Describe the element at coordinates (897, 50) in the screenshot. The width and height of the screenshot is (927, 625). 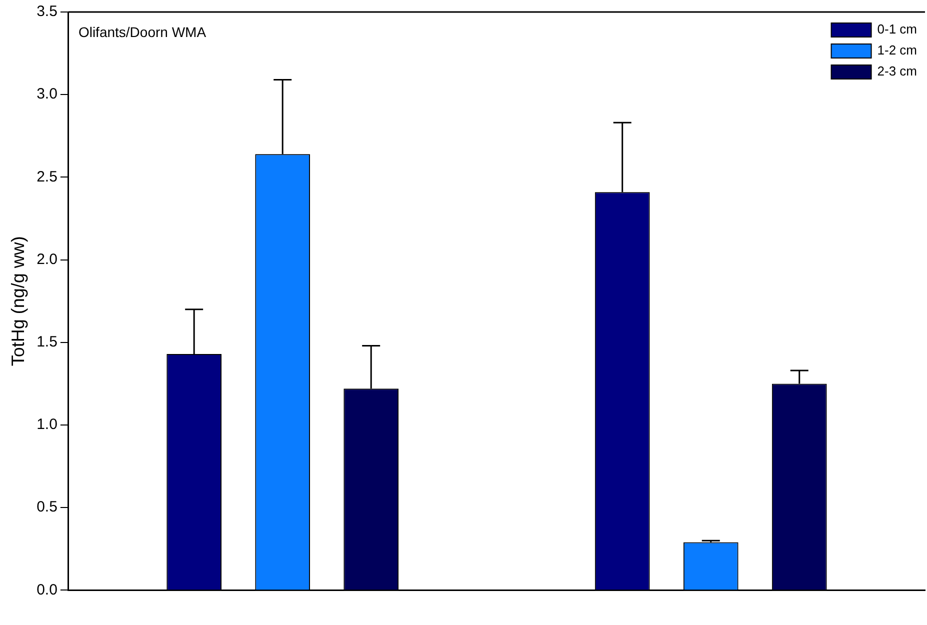
I see `legend-label: 1-2 cm` at that location.